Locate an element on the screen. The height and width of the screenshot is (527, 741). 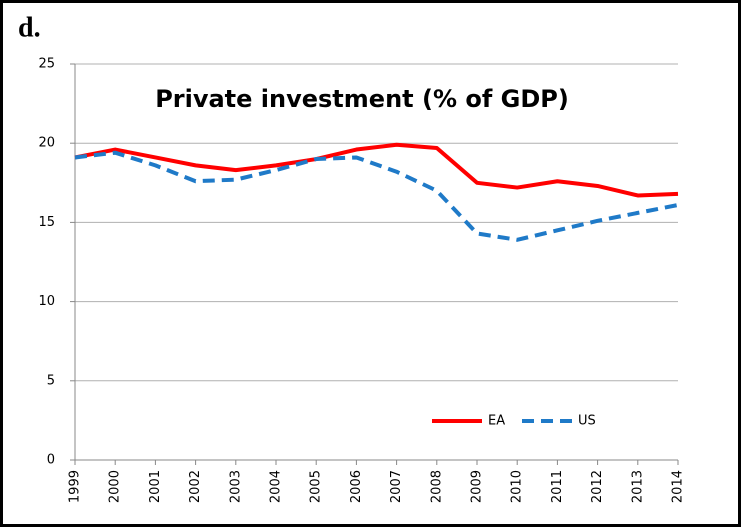
x-tick-label: 2000 is located at coordinates (115, 486).